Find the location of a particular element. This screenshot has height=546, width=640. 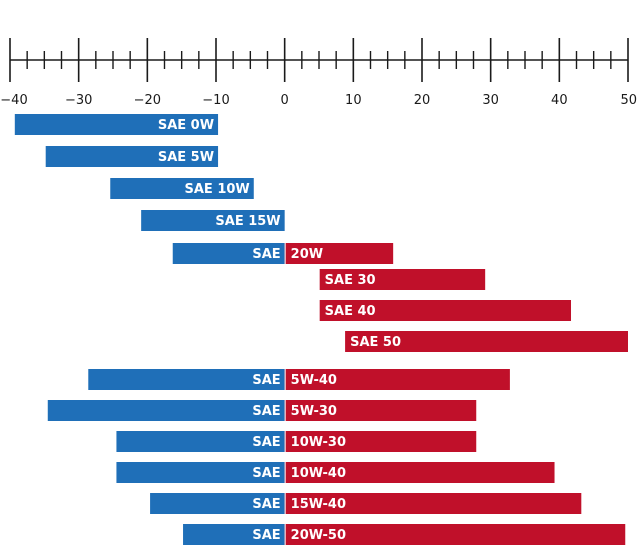

oil-grade-bar: SAE 20W-50 is located at coordinates (404, 534).